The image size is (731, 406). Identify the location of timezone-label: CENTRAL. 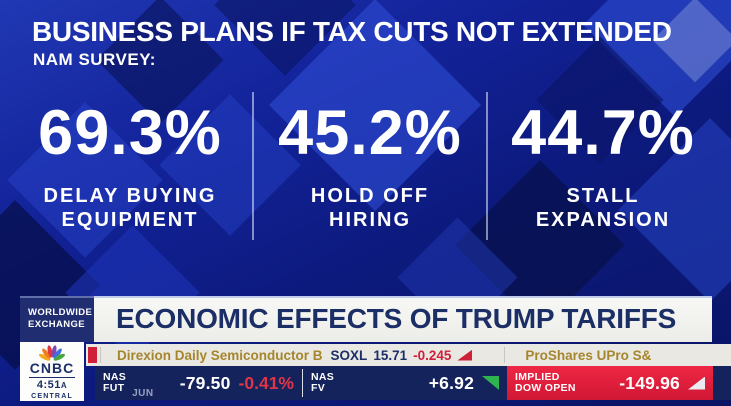
(52, 396).